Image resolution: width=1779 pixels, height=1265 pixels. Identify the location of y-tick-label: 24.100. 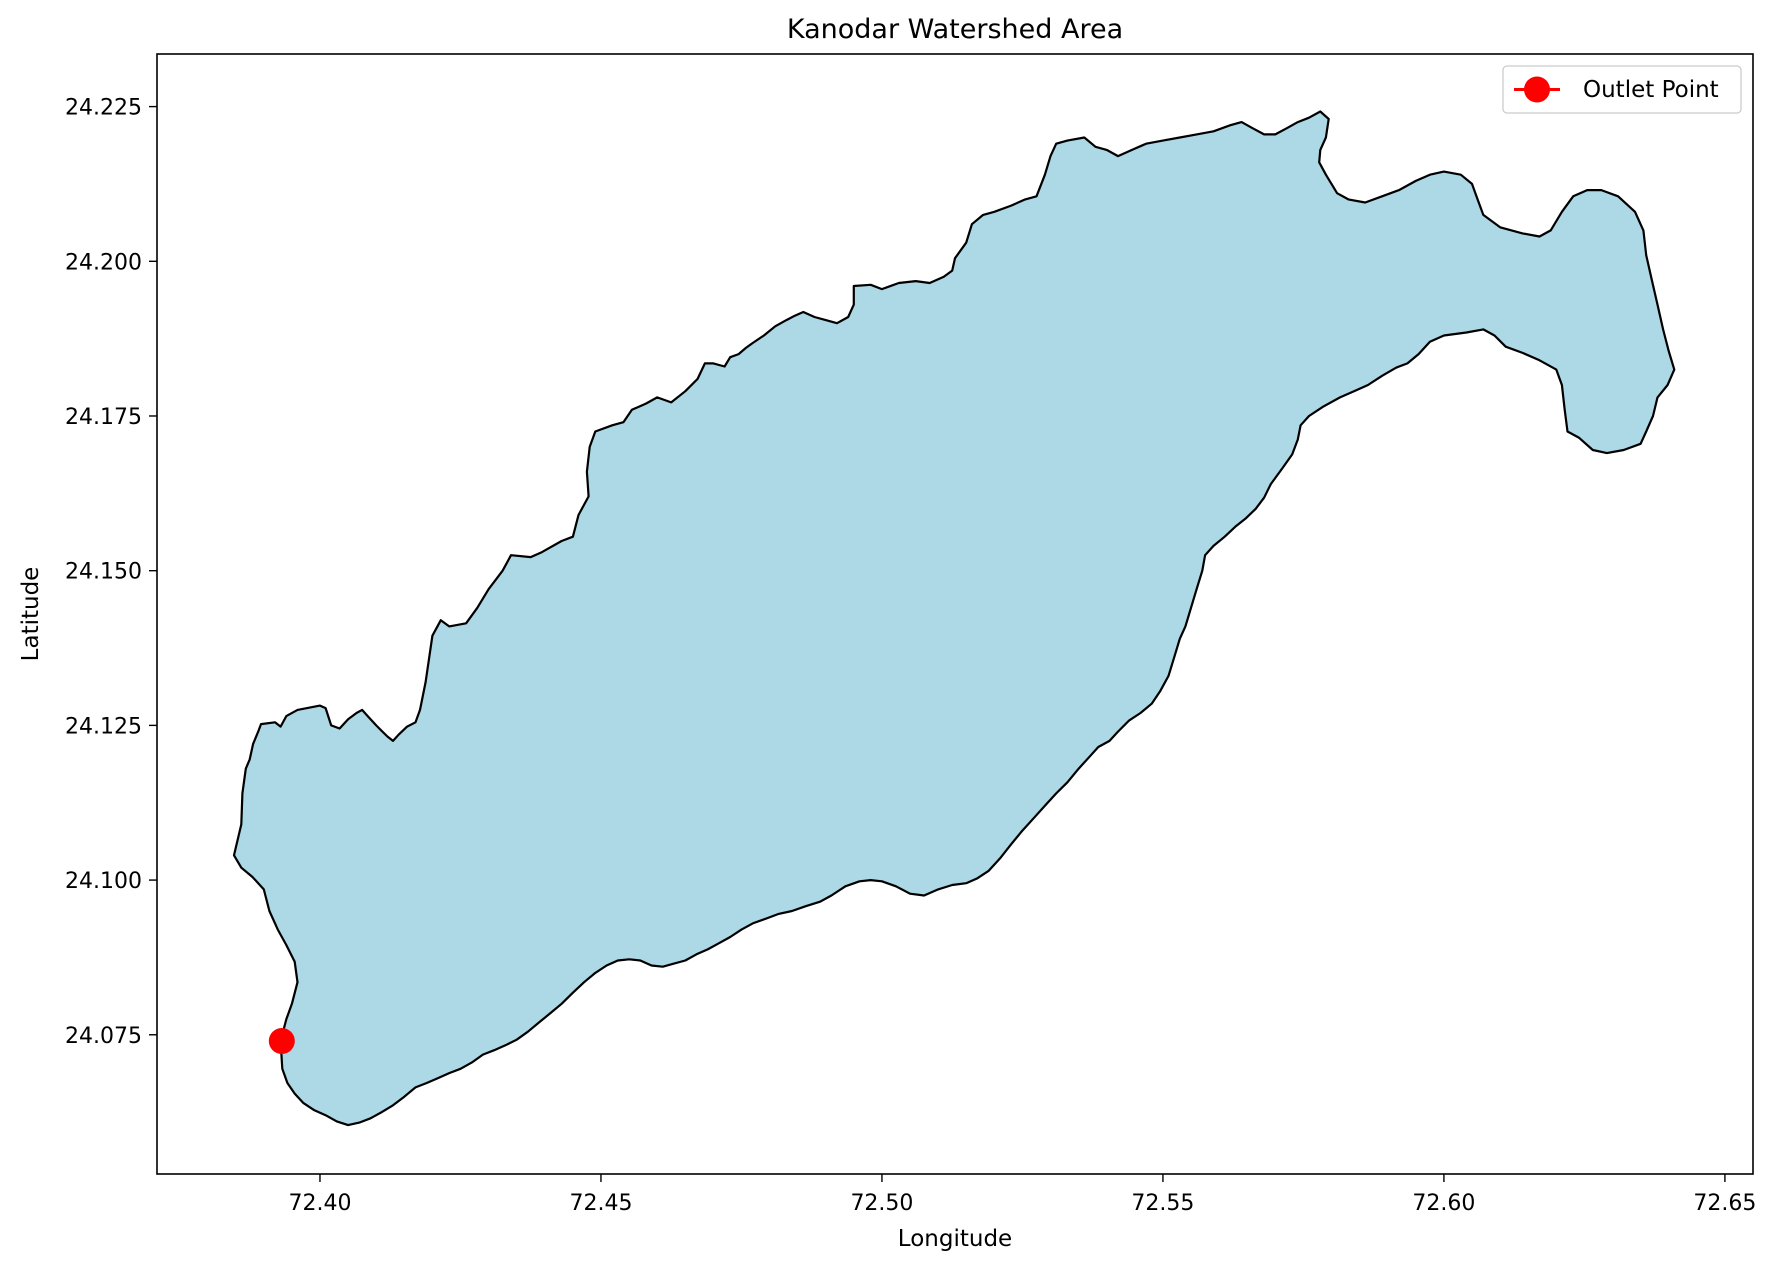
(103, 881).